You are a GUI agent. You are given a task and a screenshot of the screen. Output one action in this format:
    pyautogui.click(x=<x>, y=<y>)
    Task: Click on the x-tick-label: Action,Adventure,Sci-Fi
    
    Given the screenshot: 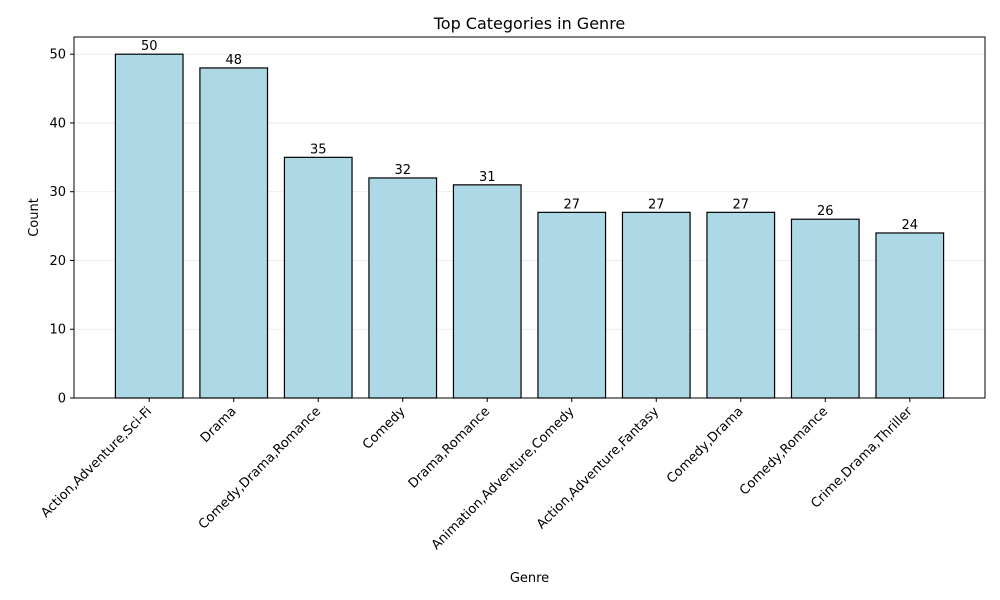 What is the action you would take?
    pyautogui.click(x=96, y=462)
    